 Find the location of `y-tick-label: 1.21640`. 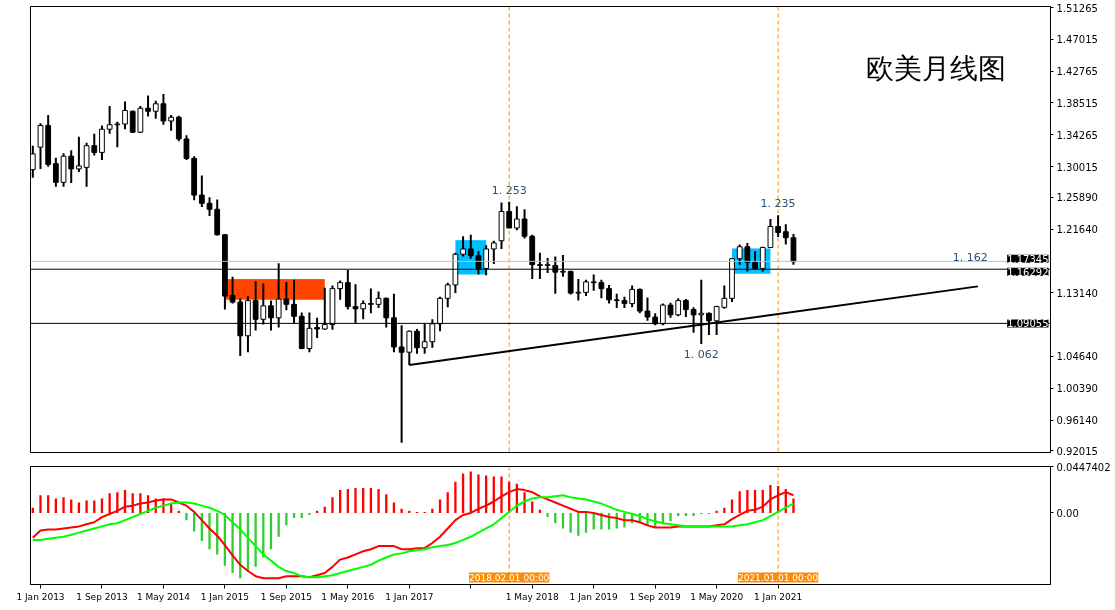

y-tick-label: 1.21640 is located at coordinates (1077, 230).